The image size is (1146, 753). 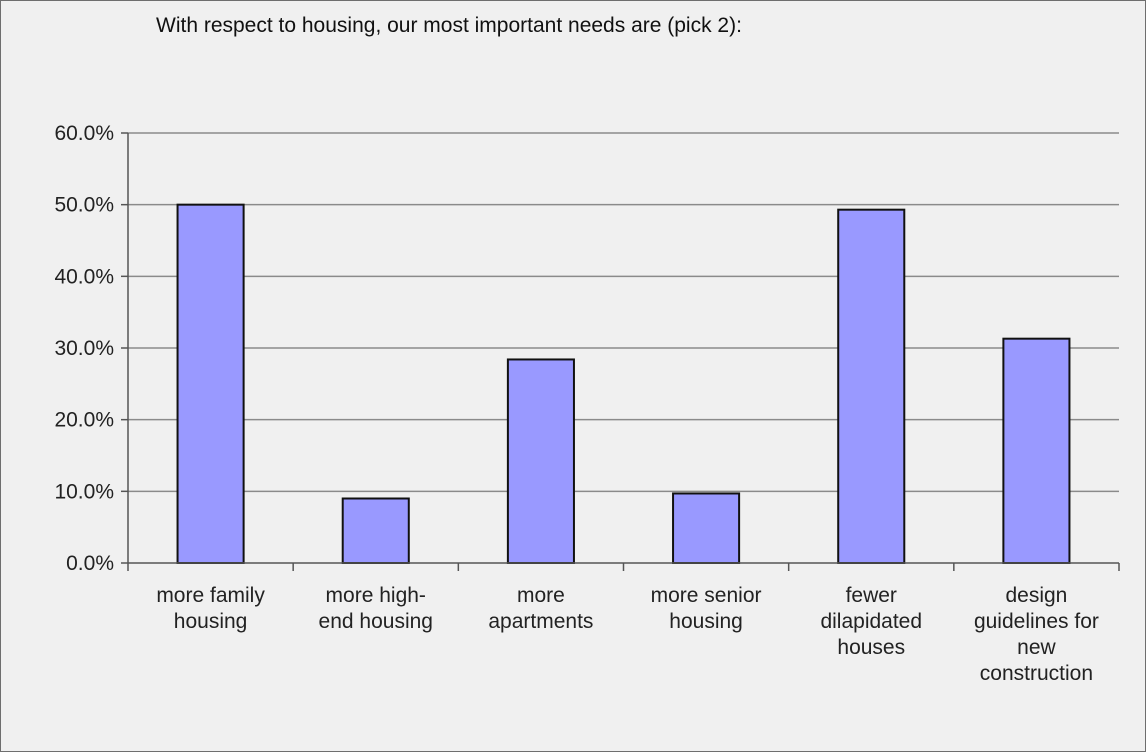 What do you see at coordinates (84, 133) in the screenshot?
I see `y-tick-label: 60.0%` at bounding box center [84, 133].